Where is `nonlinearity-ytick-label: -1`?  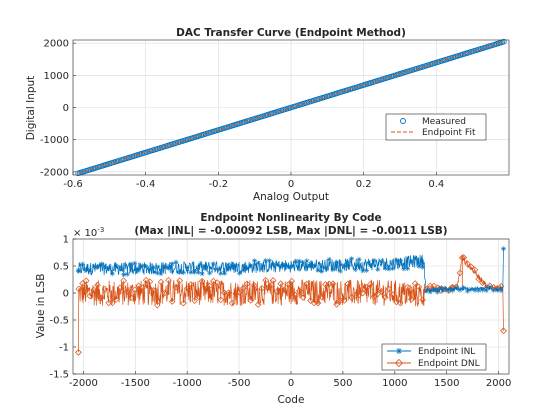
nonlinearity-ytick-label: -1 is located at coordinates (64, 348).